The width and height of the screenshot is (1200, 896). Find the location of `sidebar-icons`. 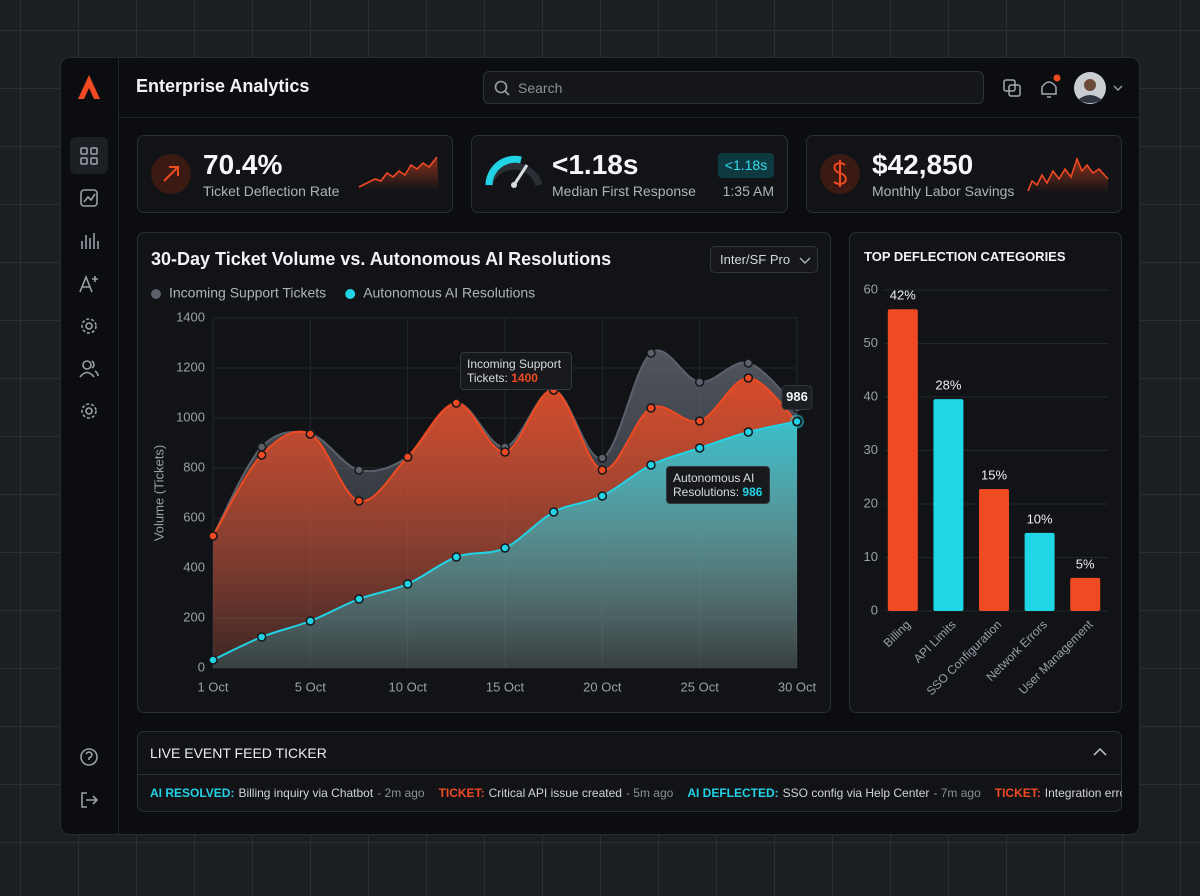

sidebar-icons is located at coordinates (89, 441).